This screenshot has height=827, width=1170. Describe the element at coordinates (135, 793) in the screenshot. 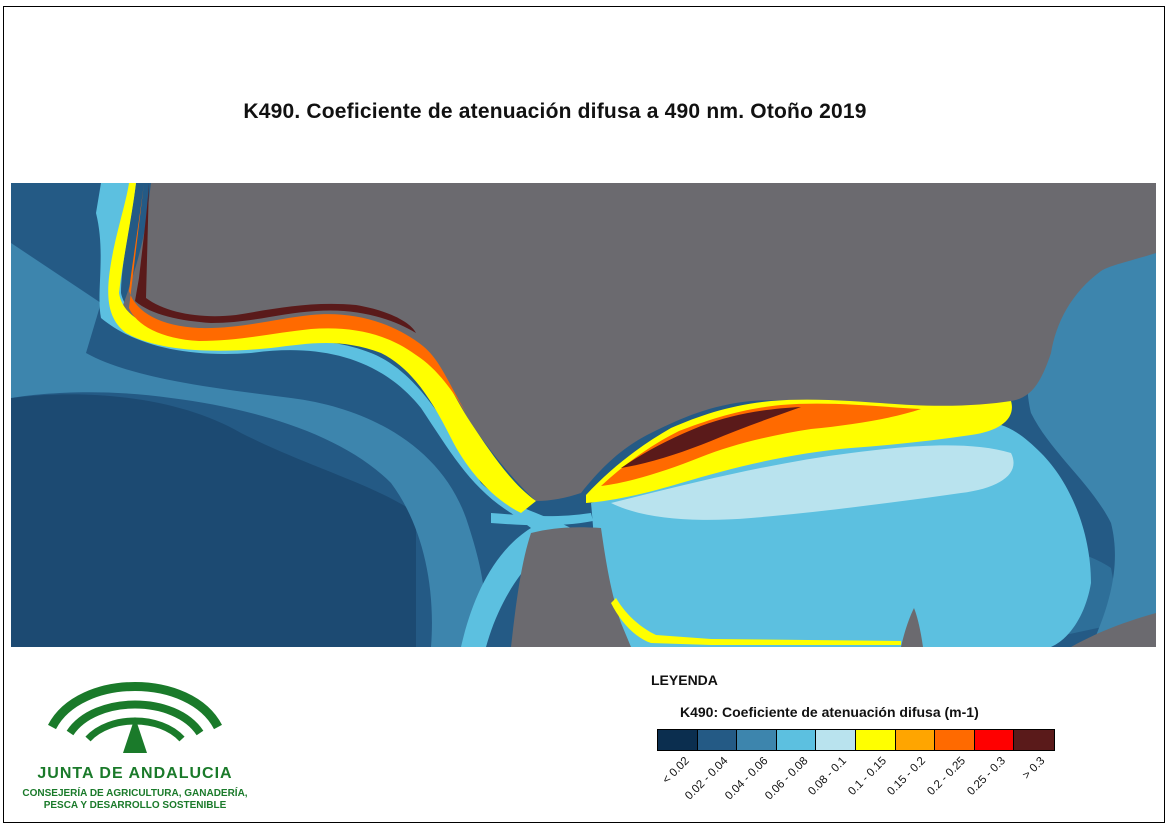

I see `logo-subtitle-line1: CONSEJERÍA DE AGRICULTURA, GANADERÍA,` at that location.